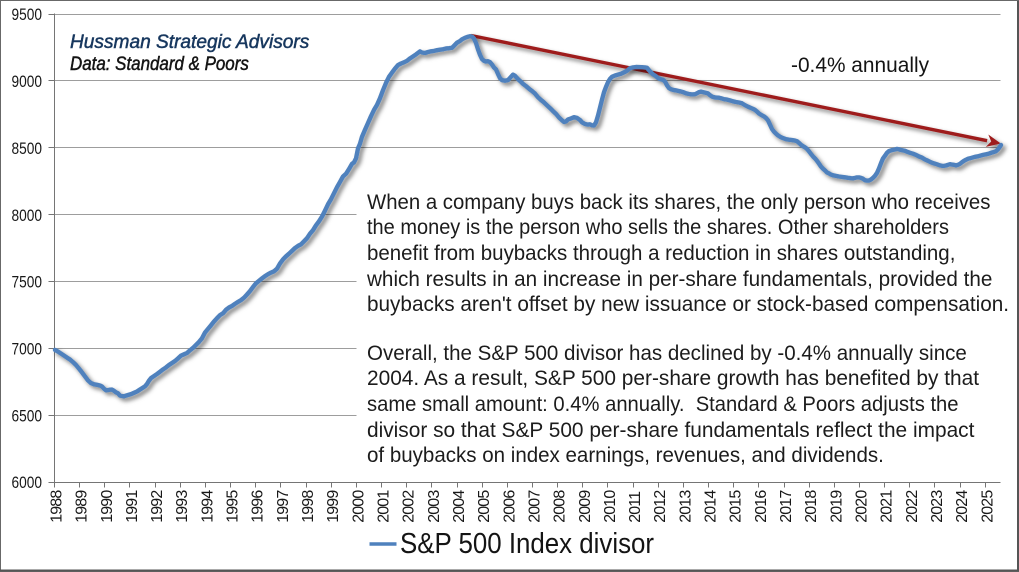 Image resolution: width=1019 pixels, height=572 pixels. Describe the element at coordinates (56, 506) in the screenshot. I see `svg-text: 1988` at that location.